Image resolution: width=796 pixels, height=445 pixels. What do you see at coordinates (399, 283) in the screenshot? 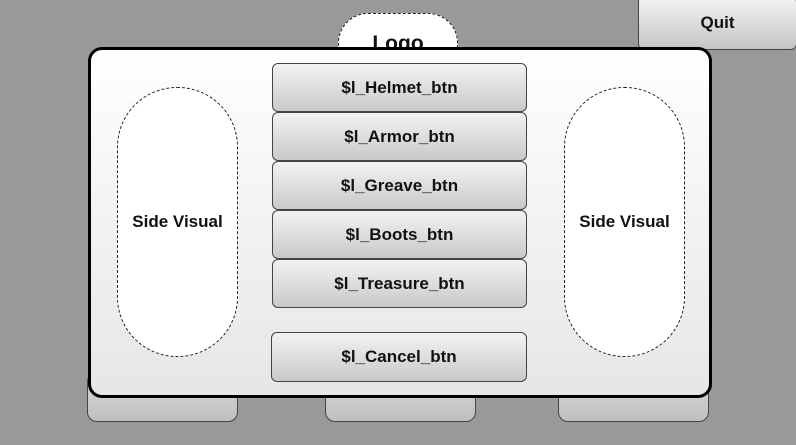
I see `treasure-button: $l_Treasure_btn` at bounding box center [399, 283].